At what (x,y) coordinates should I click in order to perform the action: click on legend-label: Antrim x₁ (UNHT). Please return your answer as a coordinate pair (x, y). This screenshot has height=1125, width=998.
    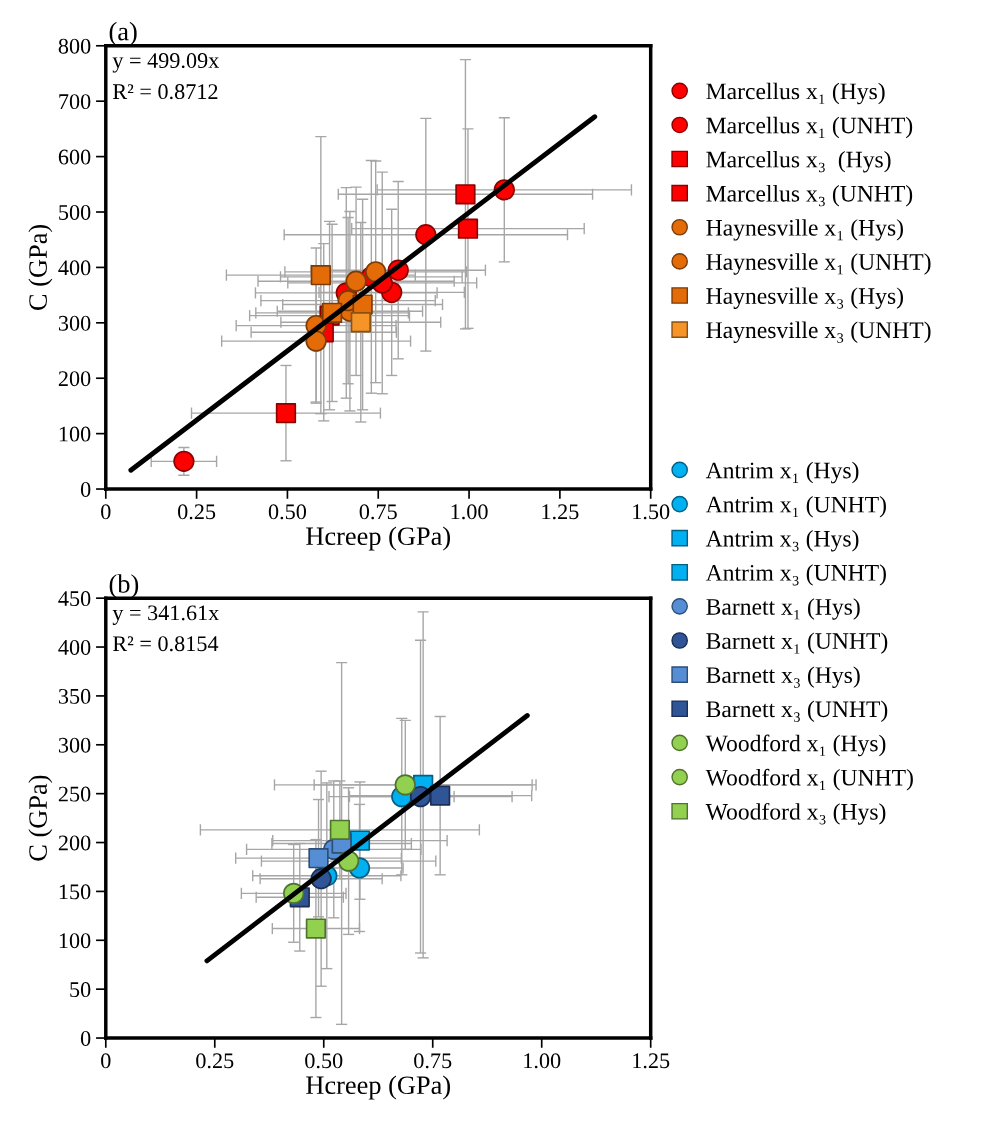
    Looking at the image, I should click on (795, 506).